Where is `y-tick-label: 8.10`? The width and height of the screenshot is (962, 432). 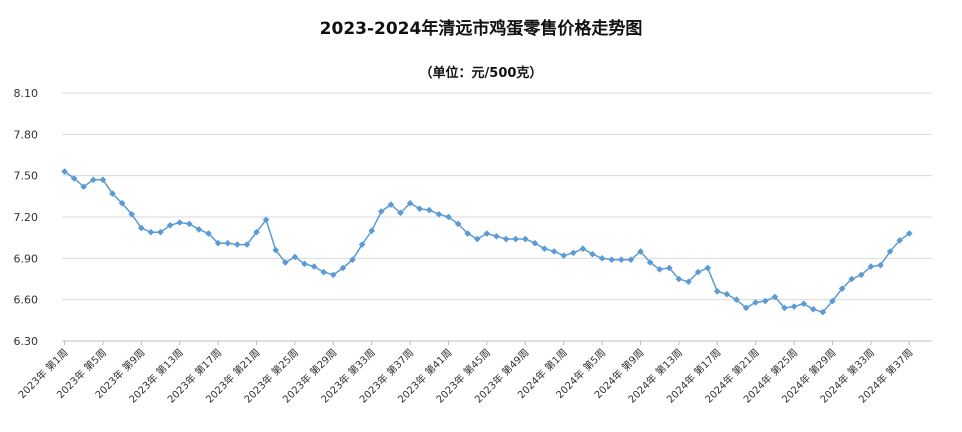
y-tick-label: 8.10 is located at coordinates (26, 93).